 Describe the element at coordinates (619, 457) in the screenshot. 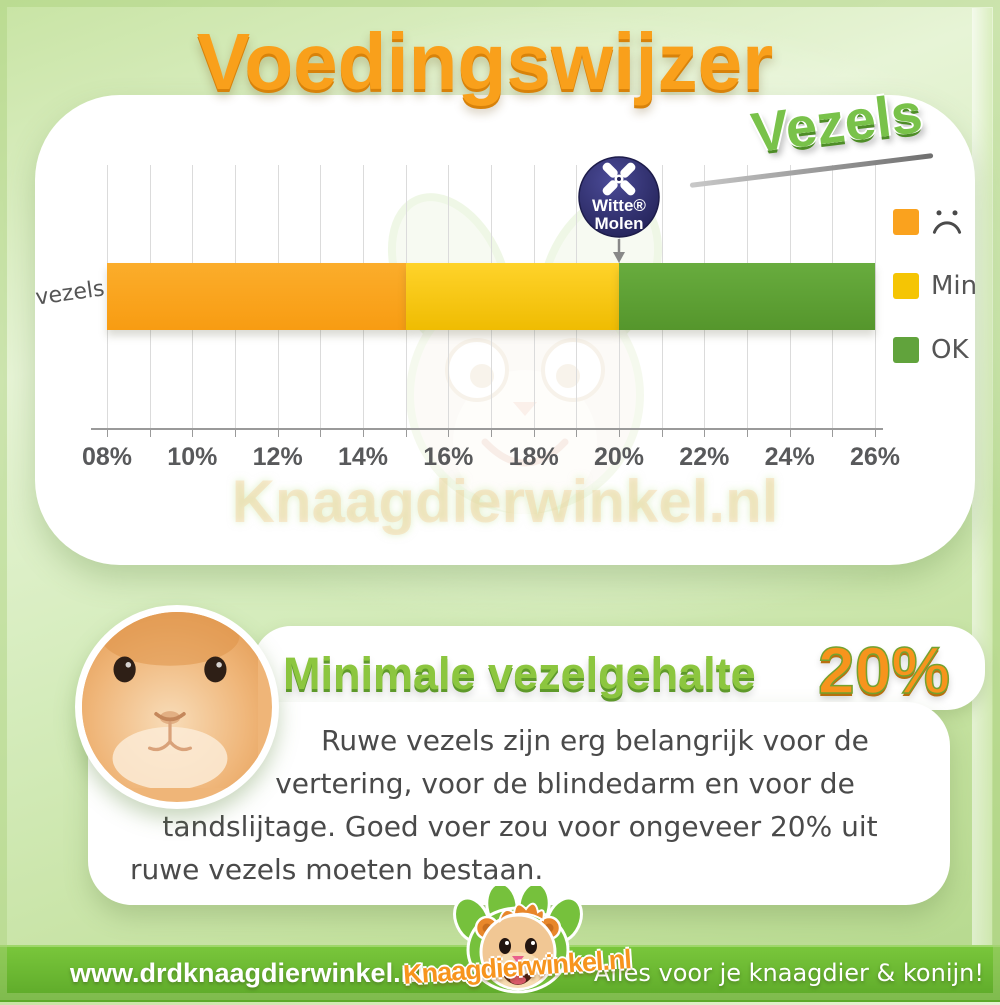

I see `x-axis-tick-label: 20%` at that location.